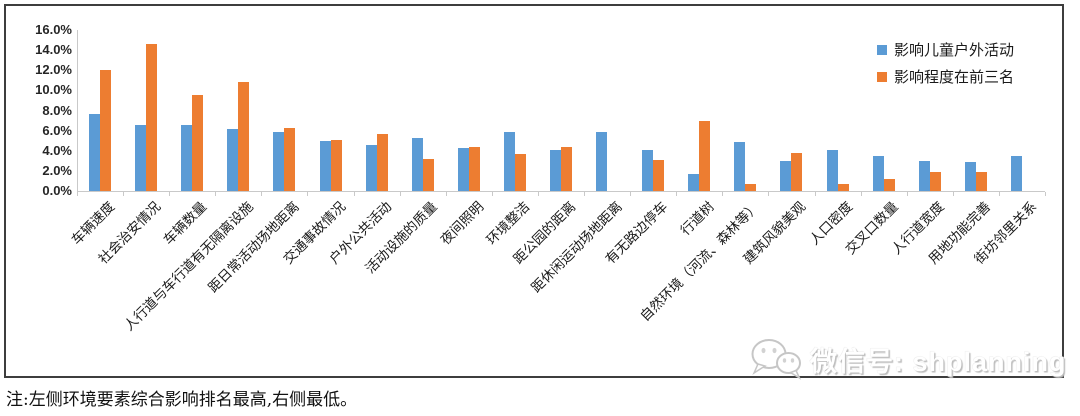 The height and width of the screenshot is (416, 1080). I want to click on legend-swatch-orange-icon, so click(882, 77).